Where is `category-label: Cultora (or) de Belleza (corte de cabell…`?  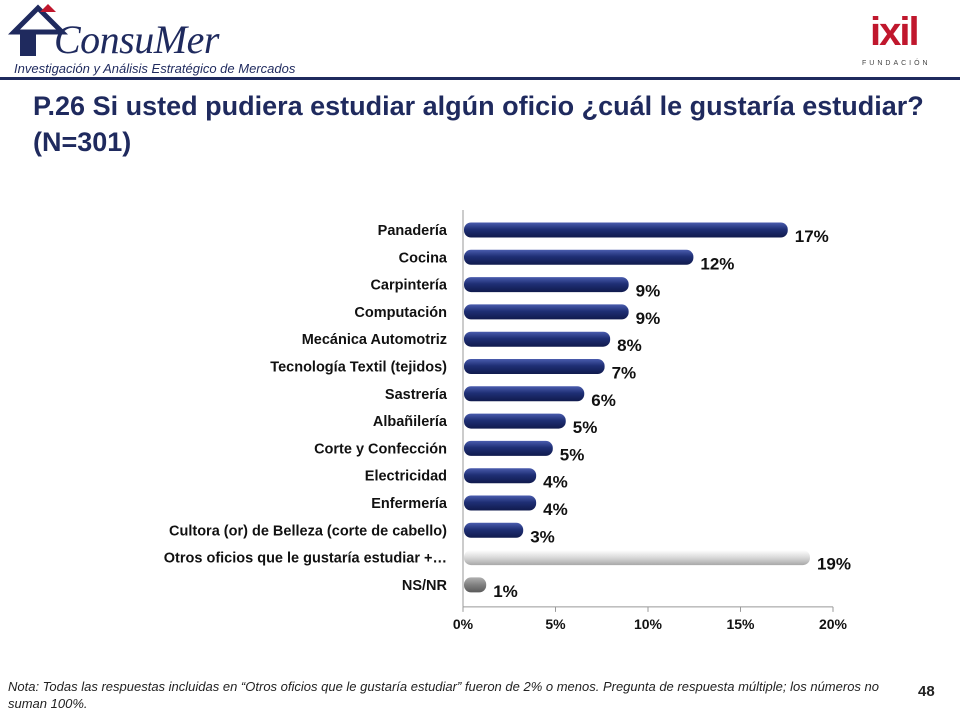 category-label: Cultora (or) de Belleza (corte de cabell… is located at coordinates (308, 531).